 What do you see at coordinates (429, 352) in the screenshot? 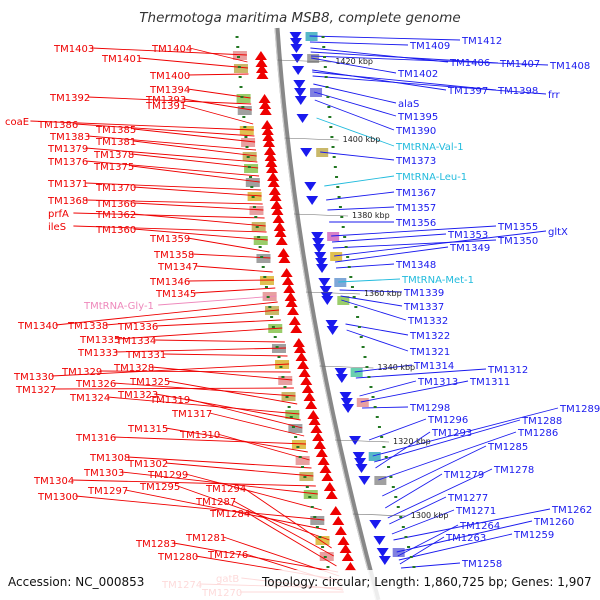
I see `forward-gene-label: TM1321` at bounding box center [429, 352].